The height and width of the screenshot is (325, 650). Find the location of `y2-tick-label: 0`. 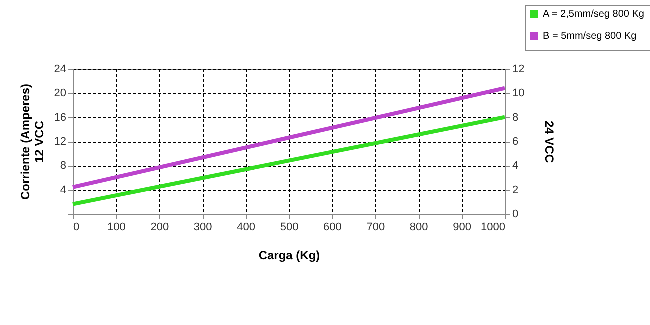

y2-tick-label: 0 is located at coordinates (515, 214).